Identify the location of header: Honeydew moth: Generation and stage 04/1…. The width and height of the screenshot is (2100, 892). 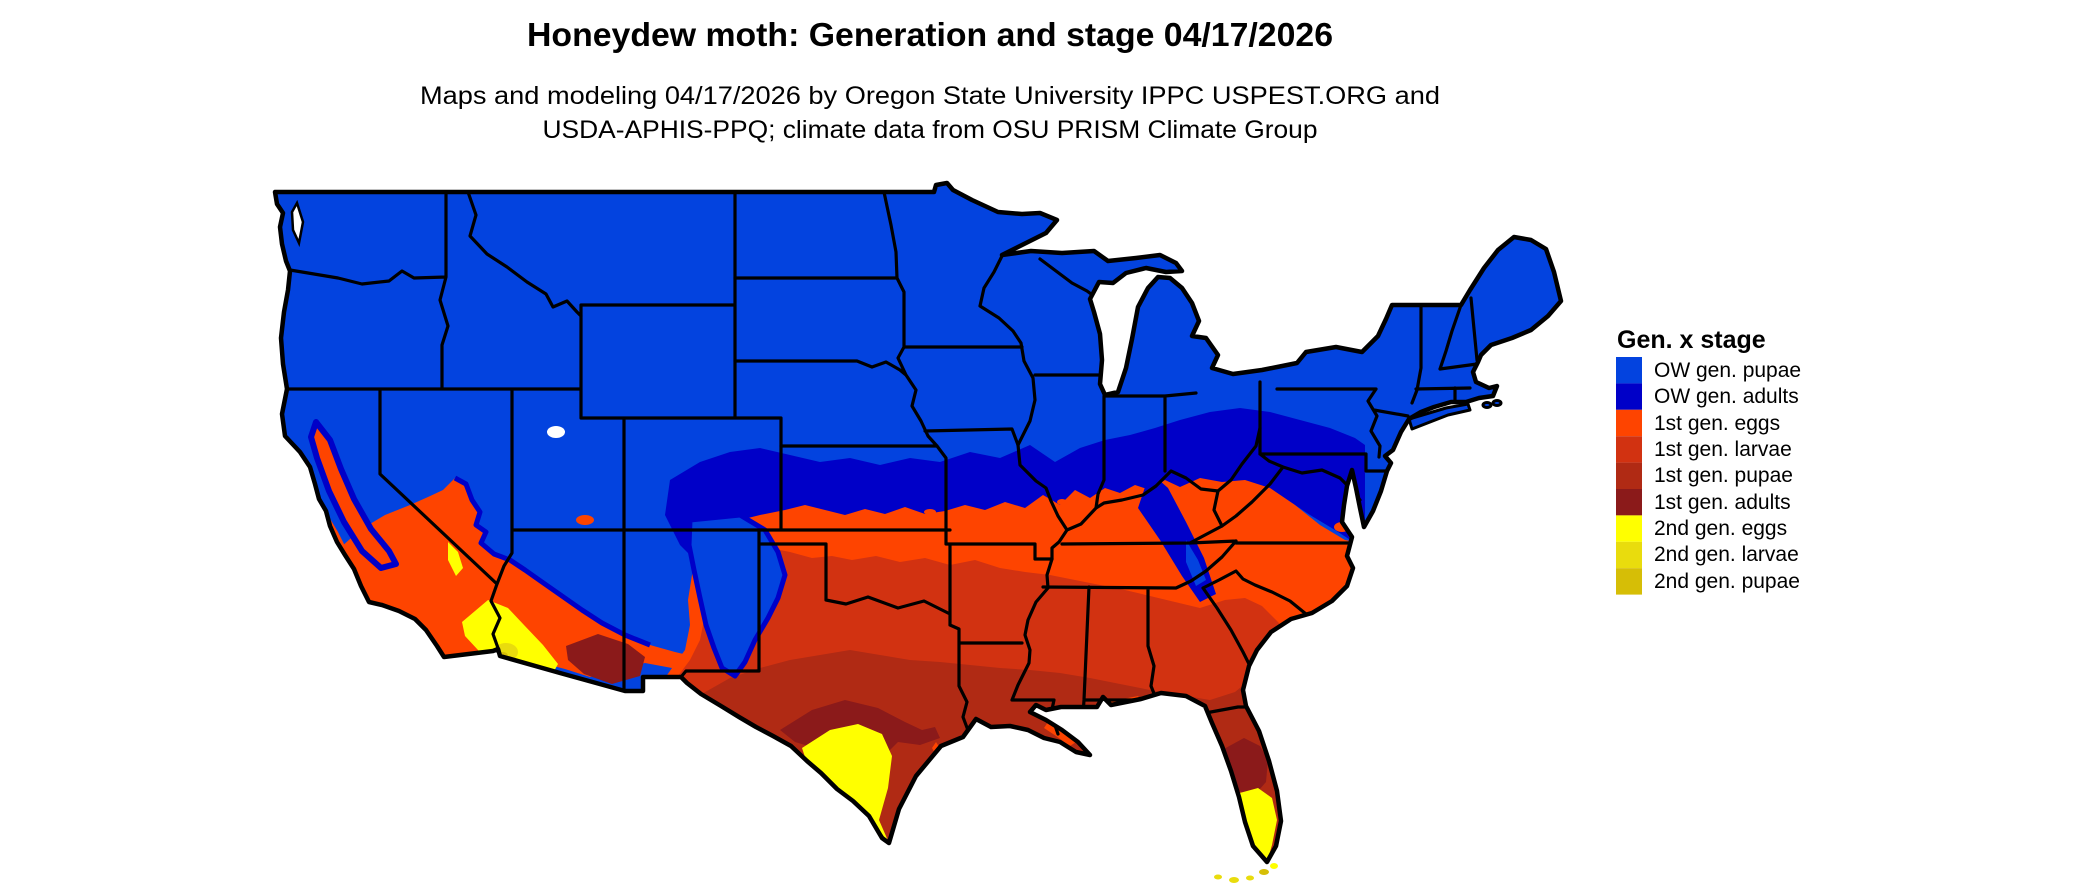
(930, 80).